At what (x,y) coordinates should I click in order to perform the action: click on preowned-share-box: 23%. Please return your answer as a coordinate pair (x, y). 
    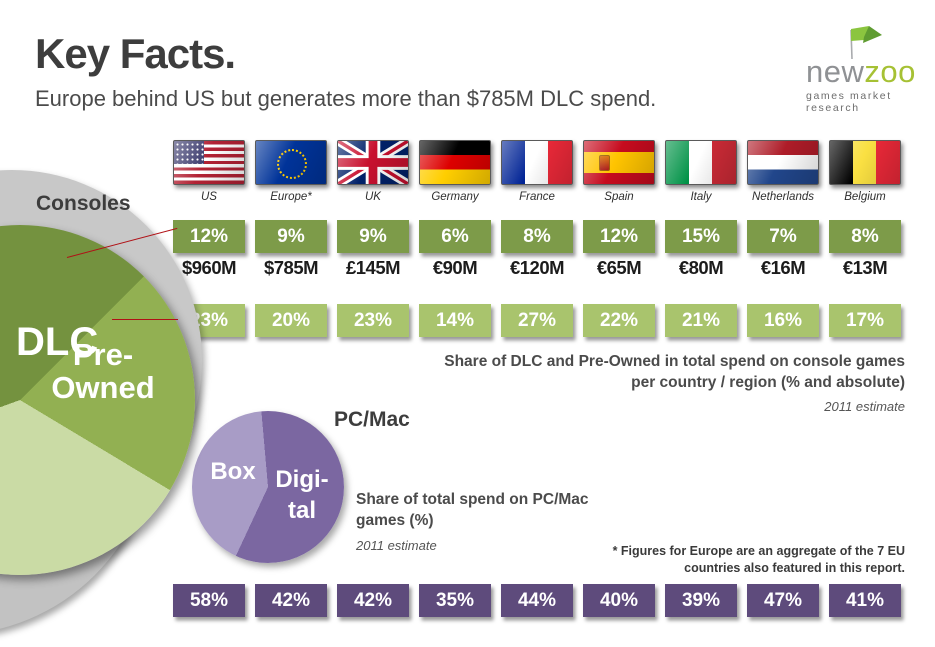
    Looking at the image, I should click on (373, 320).